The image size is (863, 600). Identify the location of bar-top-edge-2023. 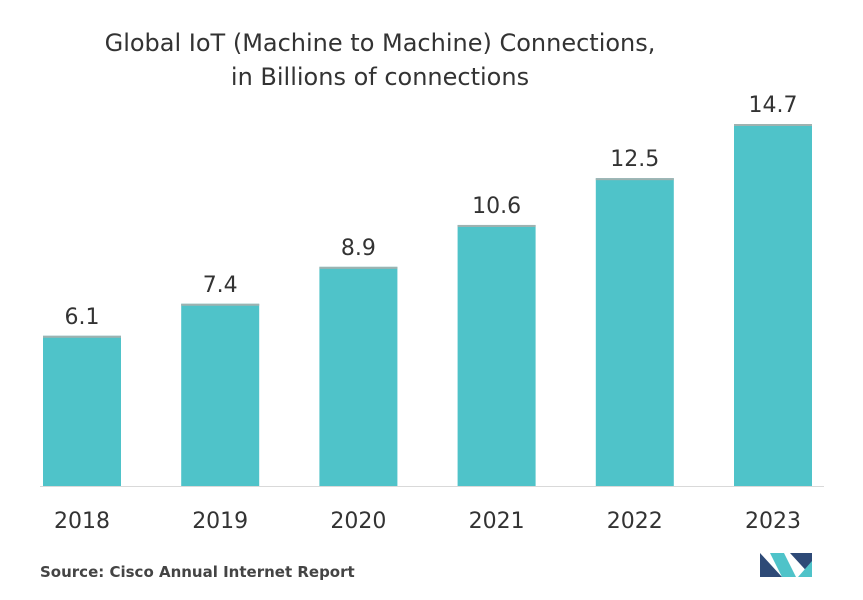
(773, 125).